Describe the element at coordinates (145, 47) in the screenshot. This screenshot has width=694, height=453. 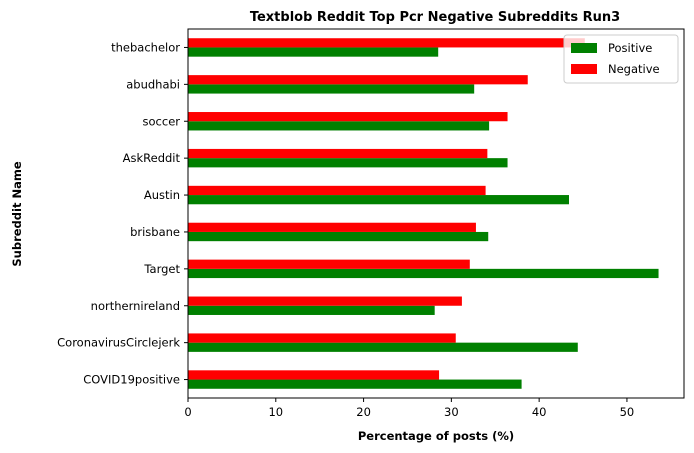
I see `y-tick-label: thebachelor` at that location.